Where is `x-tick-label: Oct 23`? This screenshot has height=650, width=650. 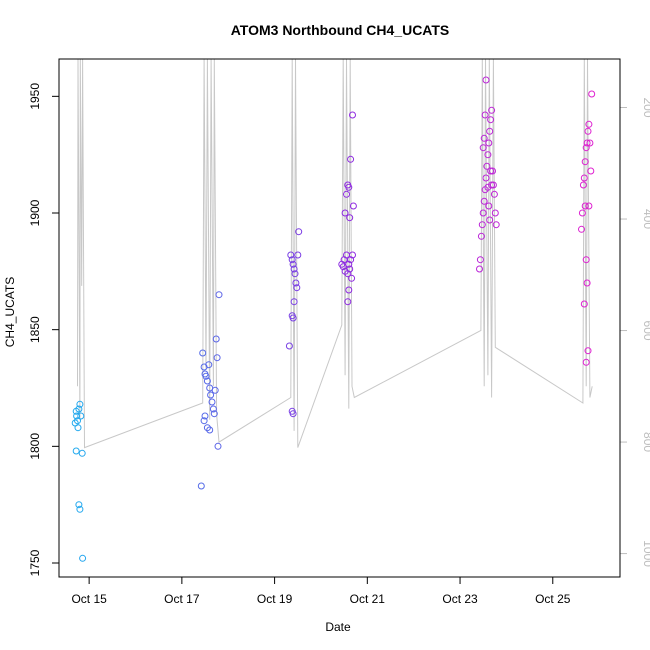 x-tick-label: Oct 23 is located at coordinates (460, 599).